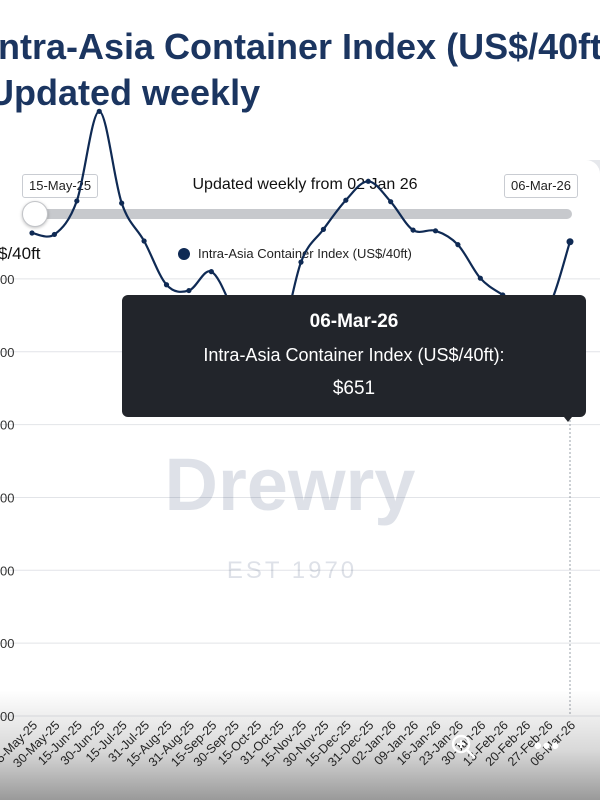 The image size is (600, 800). I want to click on y-axis-label: $/40ft, so click(20, 253).